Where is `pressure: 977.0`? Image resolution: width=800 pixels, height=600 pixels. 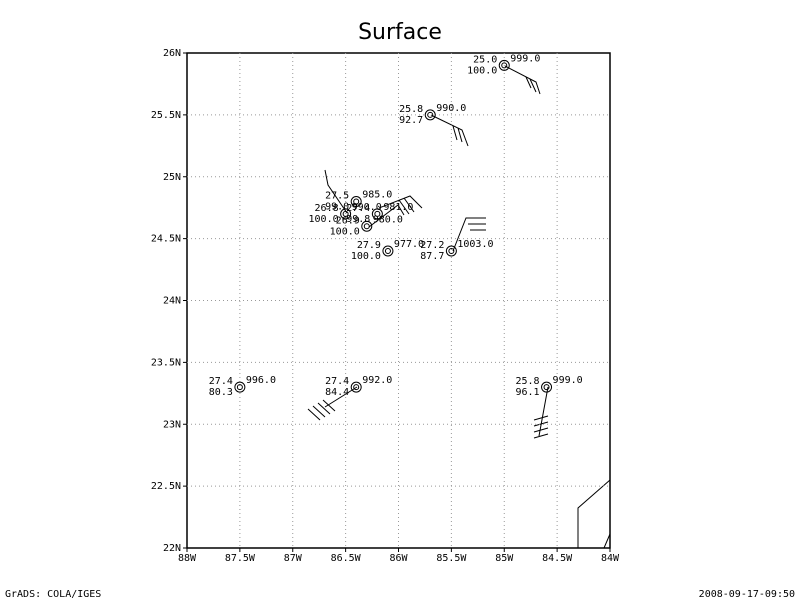
pressure: 977.0 is located at coordinates (409, 244).